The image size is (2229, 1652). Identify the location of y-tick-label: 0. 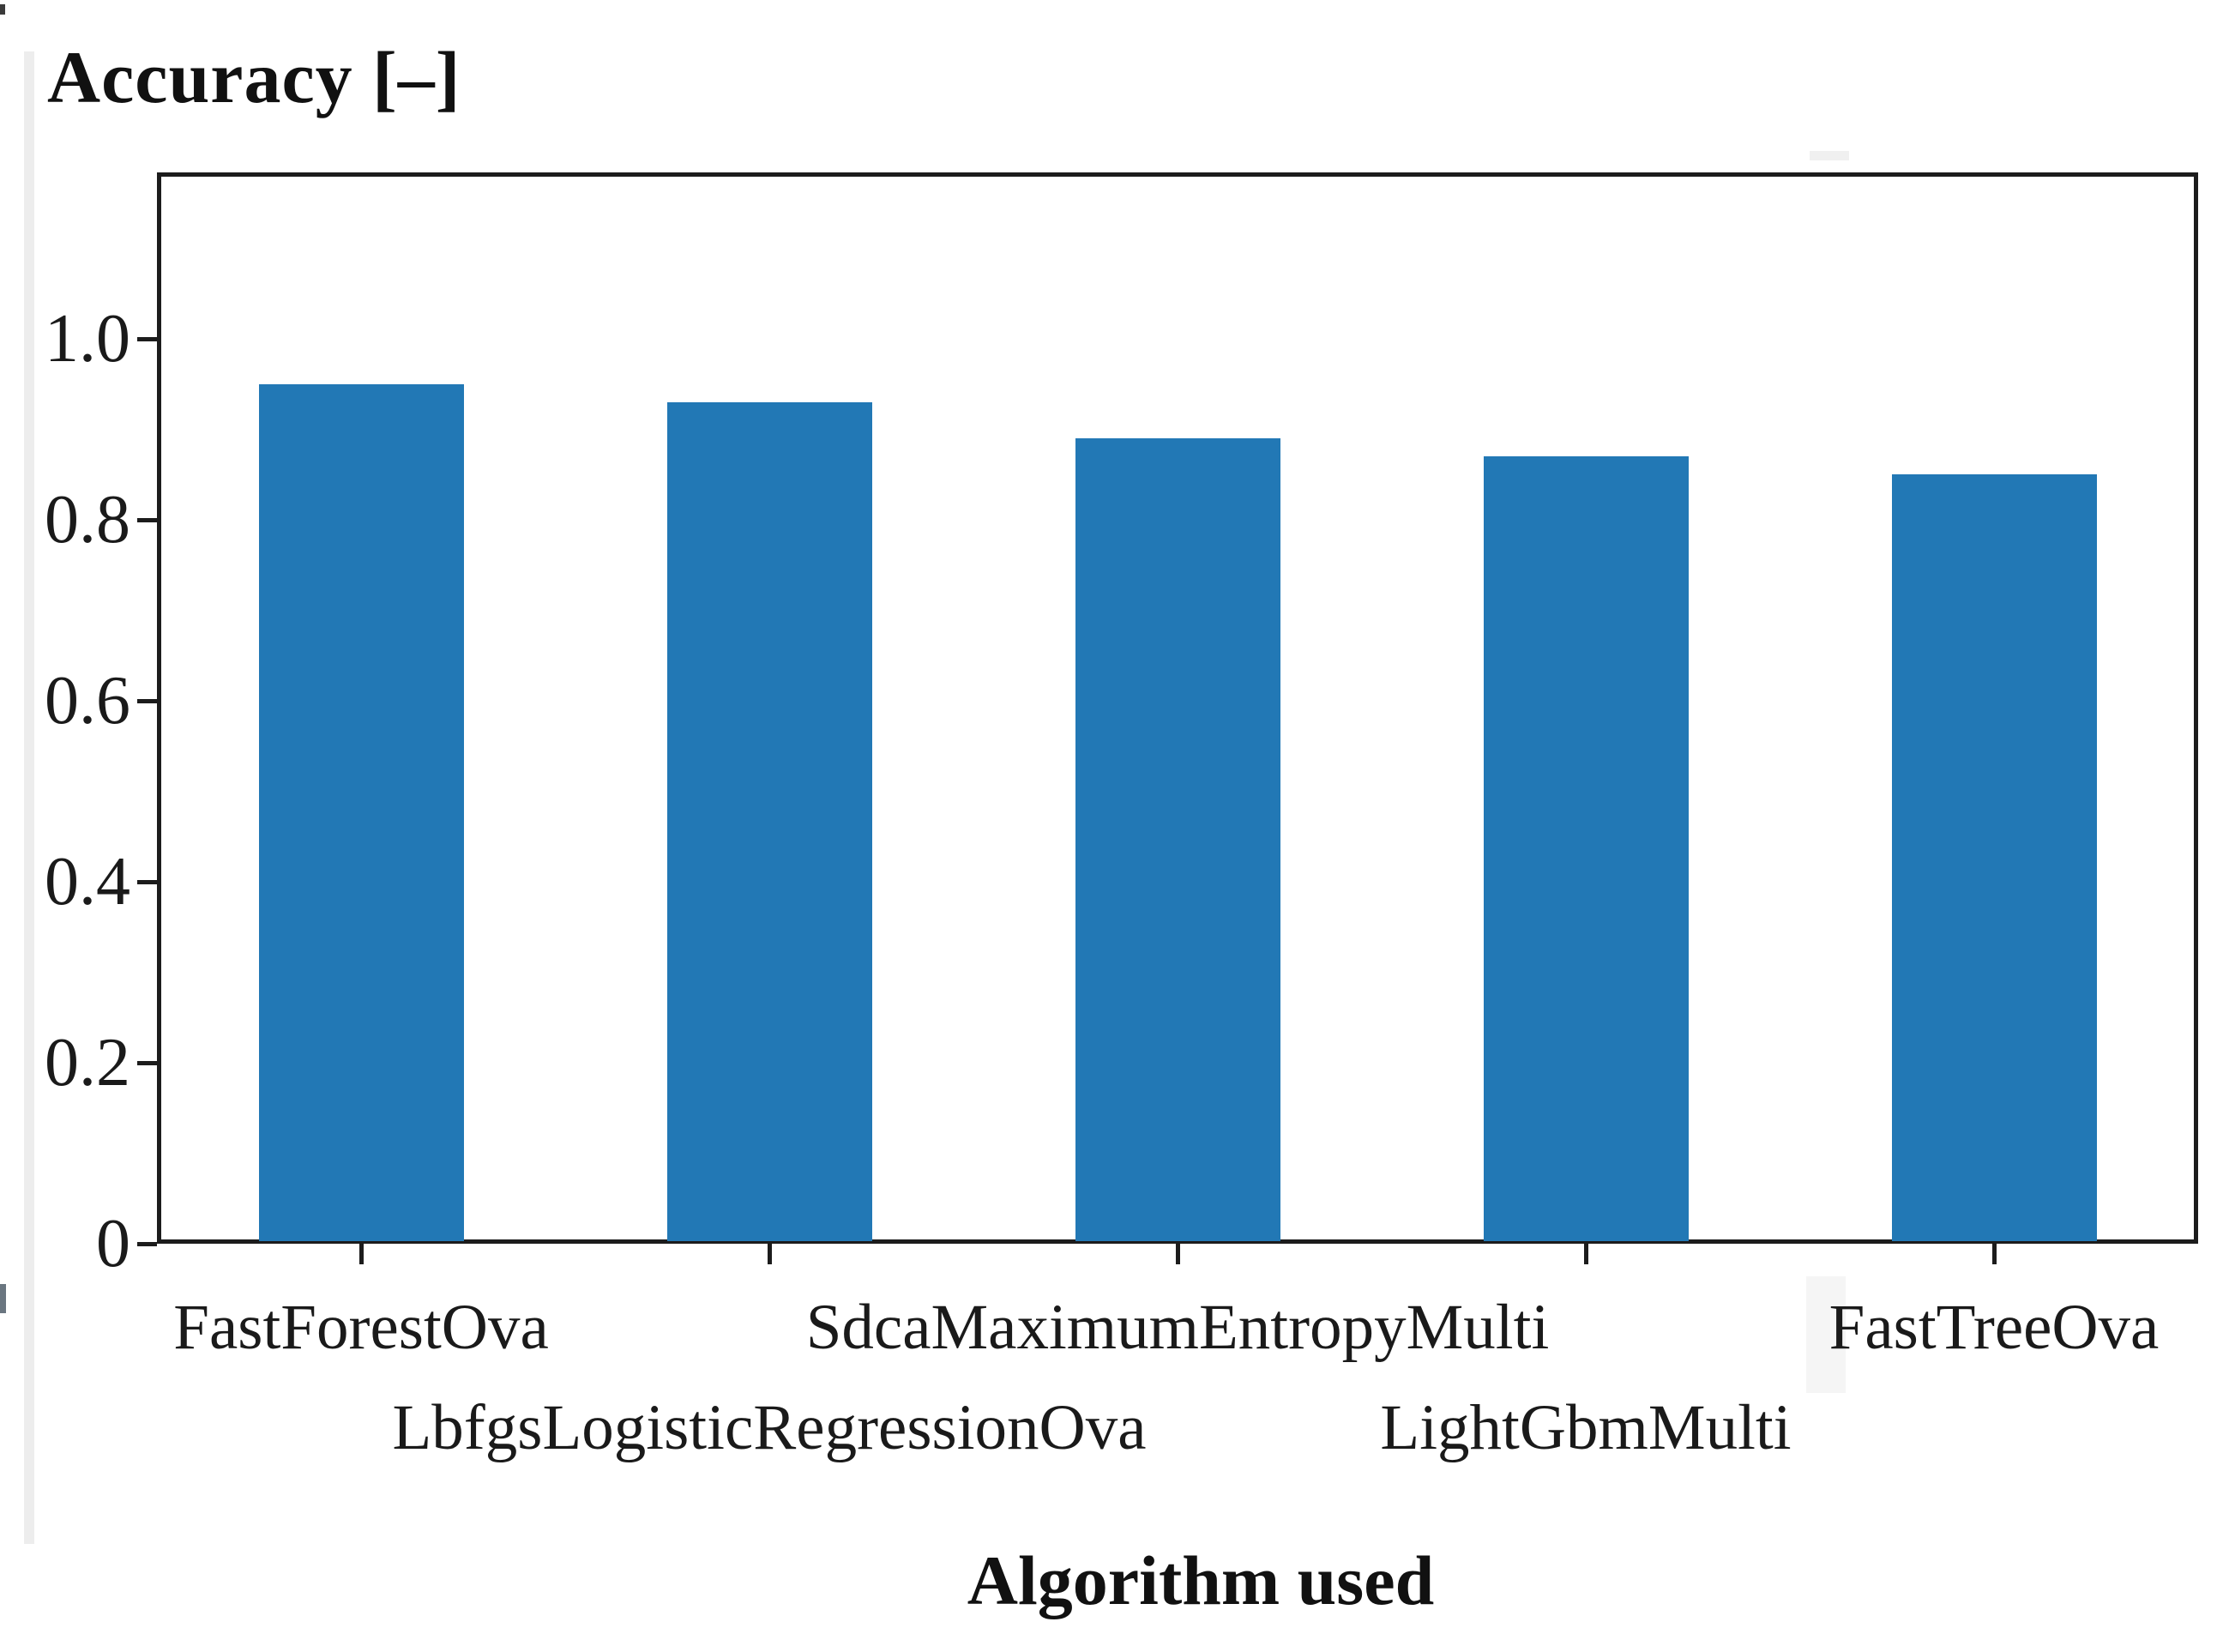
(113, 1243).